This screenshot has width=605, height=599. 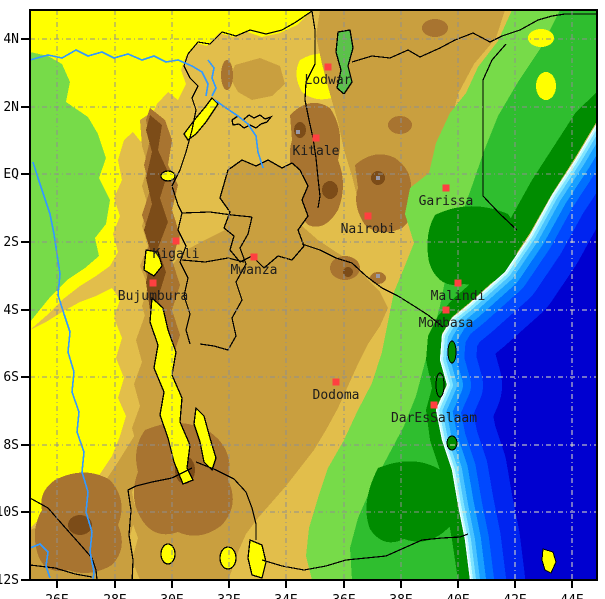 I want to click on city-label: Kitale, so click(x=316, y=151).